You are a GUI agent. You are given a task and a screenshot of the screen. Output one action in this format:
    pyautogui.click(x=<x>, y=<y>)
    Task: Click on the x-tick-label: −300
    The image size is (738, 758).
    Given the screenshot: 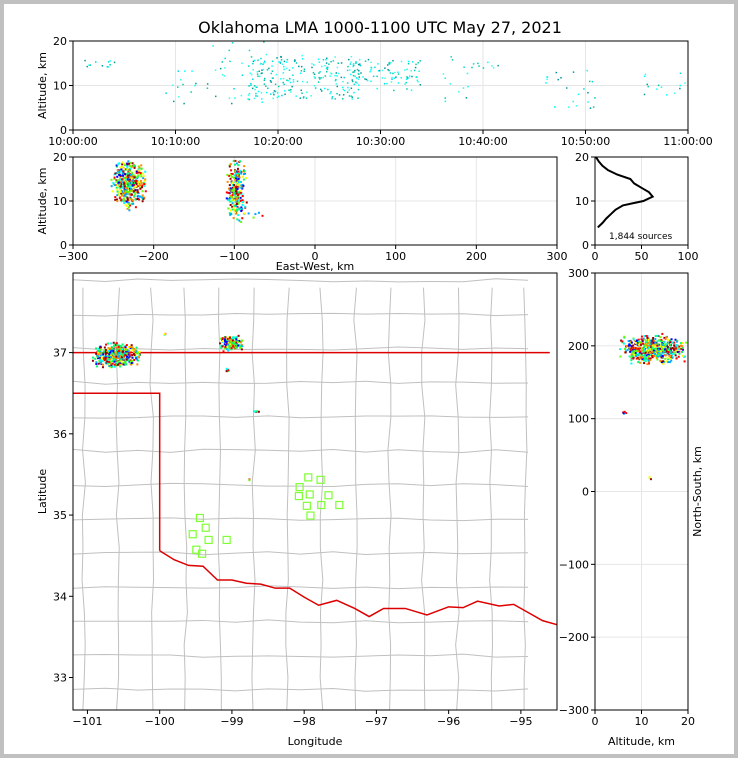 What is the action you would take?
    pyautogui.click(x=73, y=256)
    